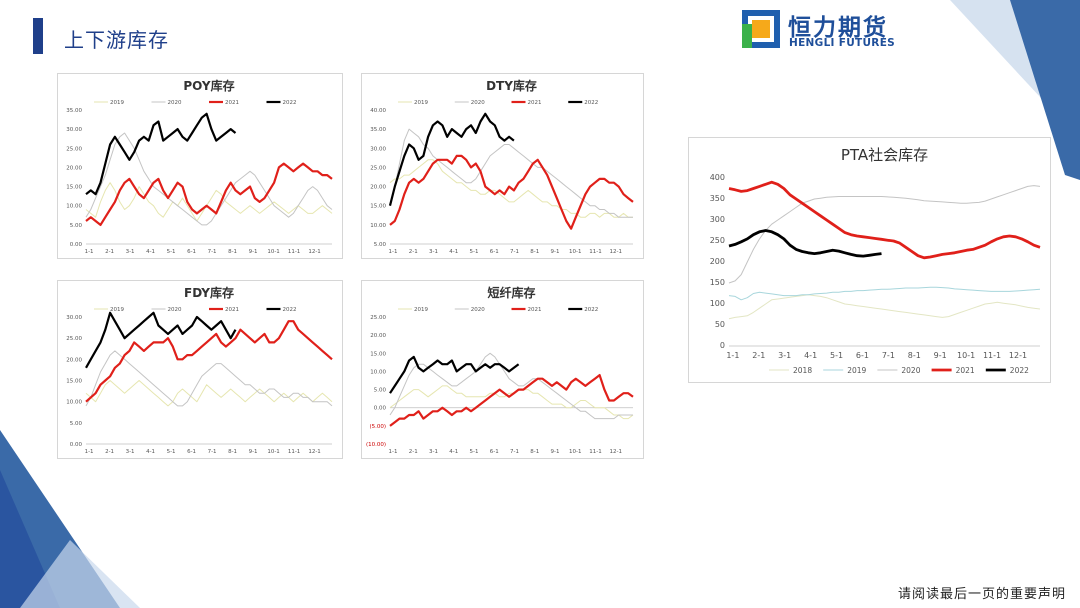 The image size is (1080, 608). What do you see at coordinates (761, 29) in the screenshot?
I see `logo-mark-icon` at bounding box center [761, 29].